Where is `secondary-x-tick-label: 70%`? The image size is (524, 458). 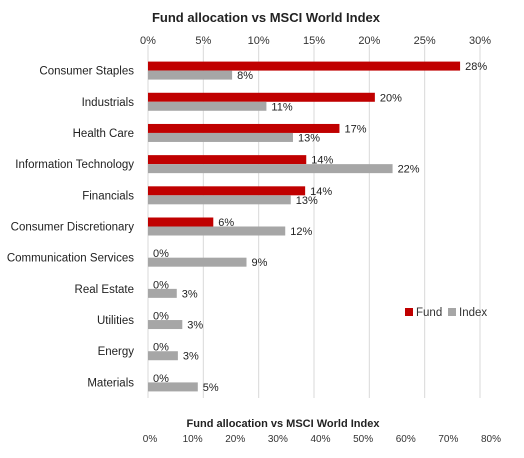 secondary-x-tick-label: 70% is located at coordinates (448, 439).